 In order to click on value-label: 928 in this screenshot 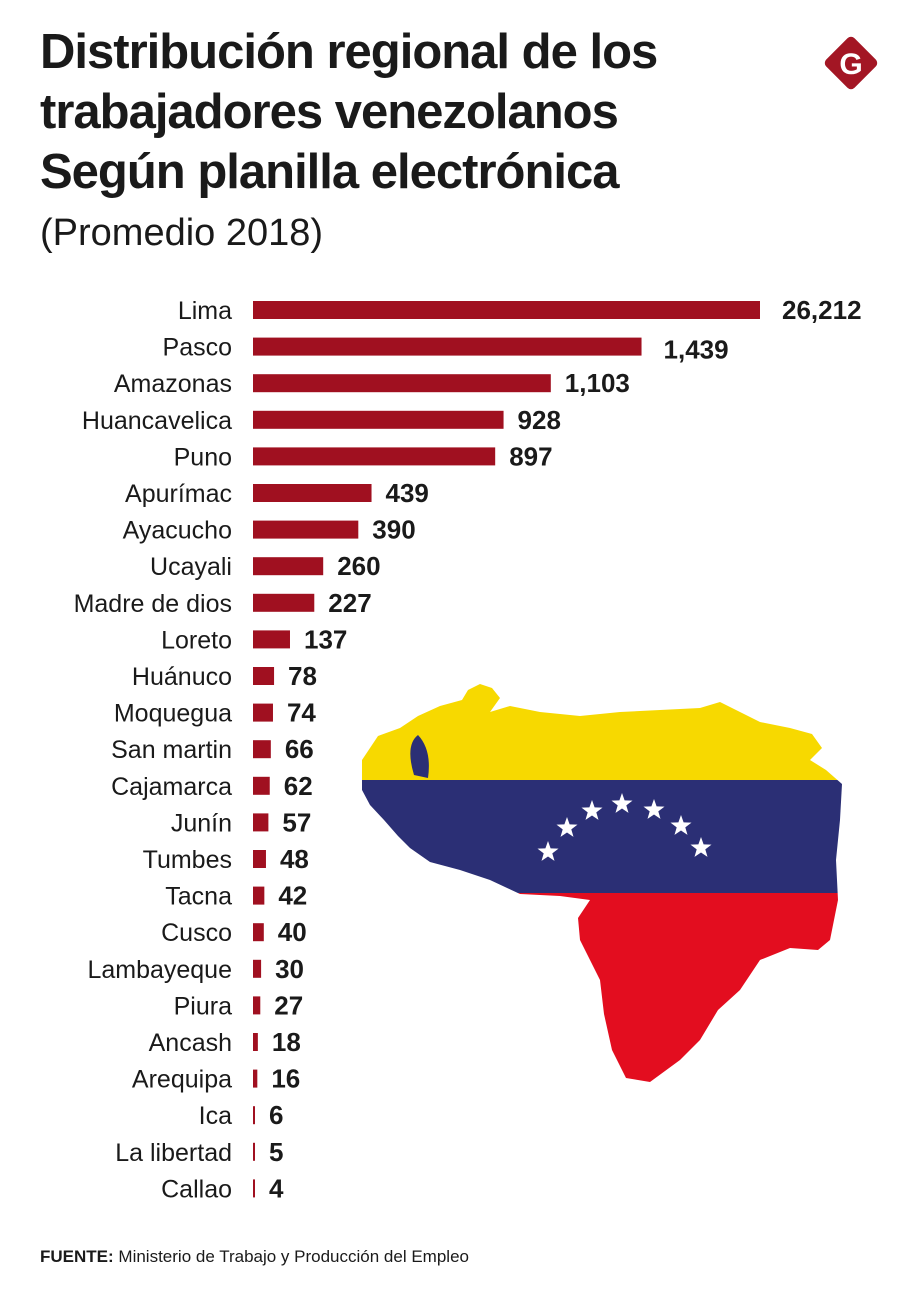, I will do `click(539, 420)`.